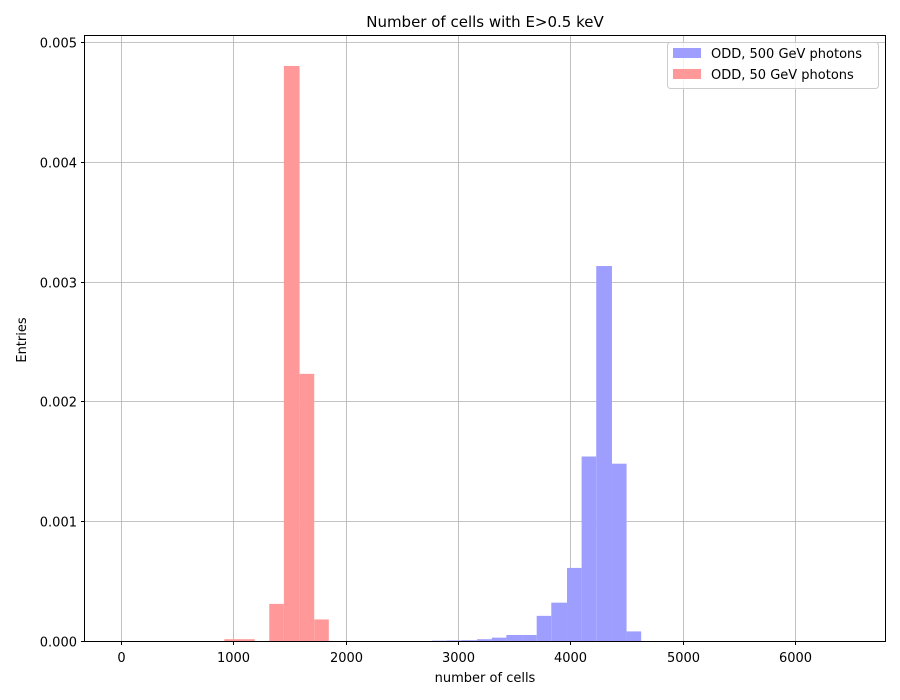 The image size is (900, 700). Describe the element at coordinates (58, 44) in the screenshot. I see `y-tick-label: 0.005` at that location.